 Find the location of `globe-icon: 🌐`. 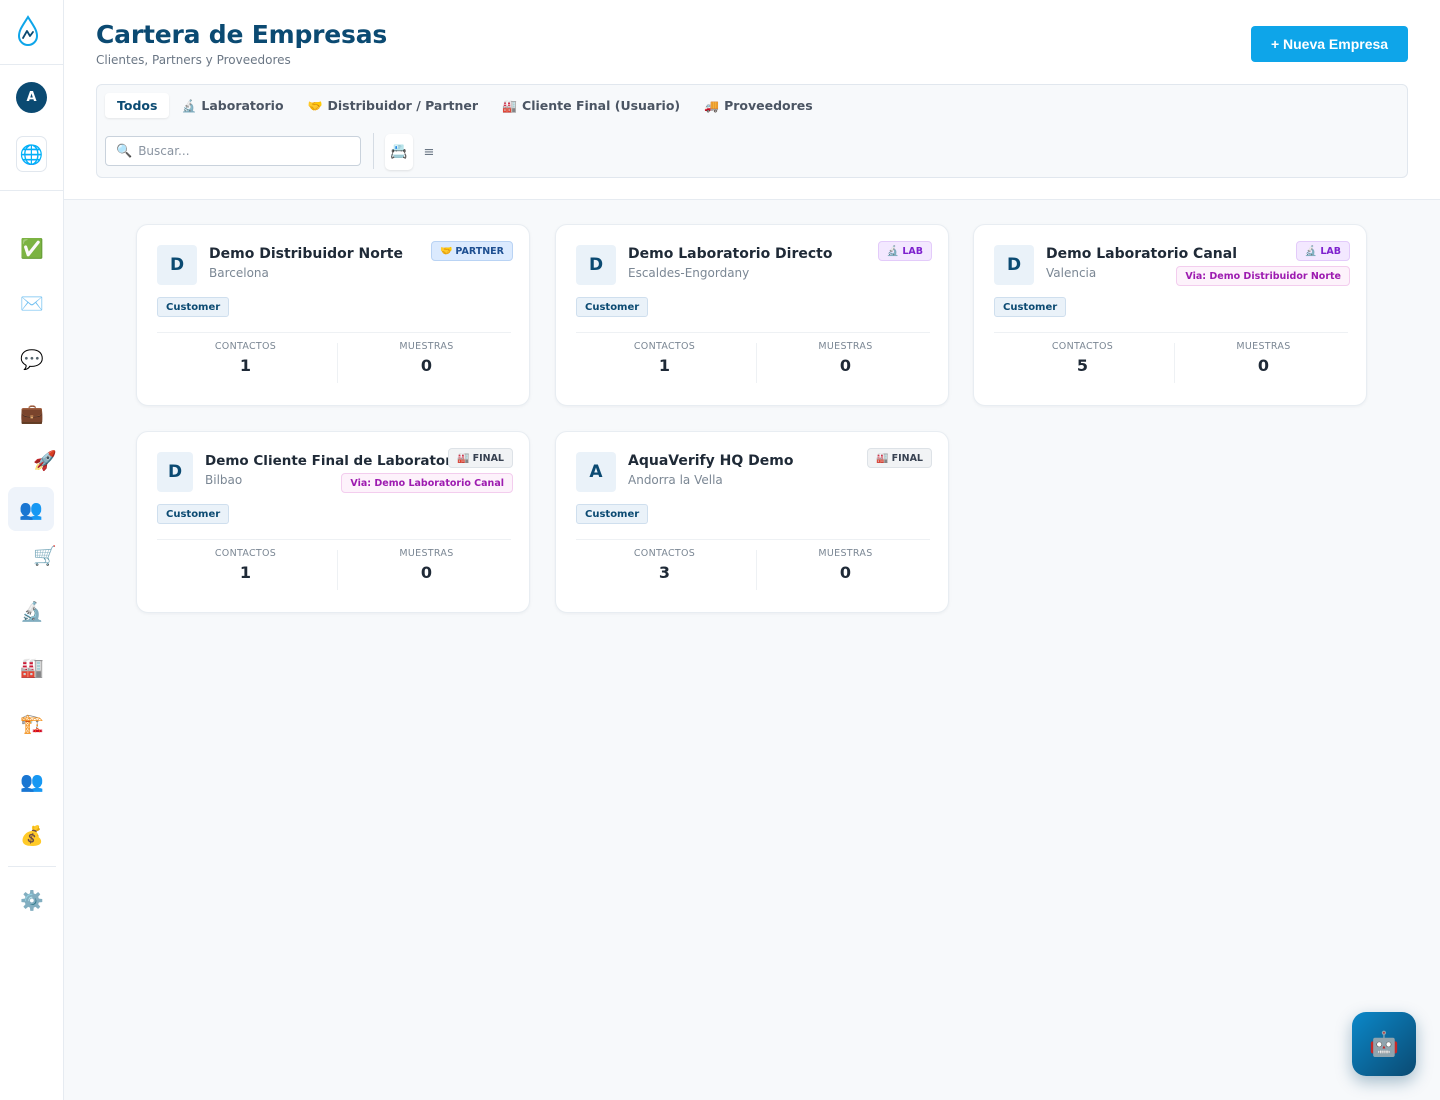

globe-icon: 🌐 is located at coordinates (31, 154).